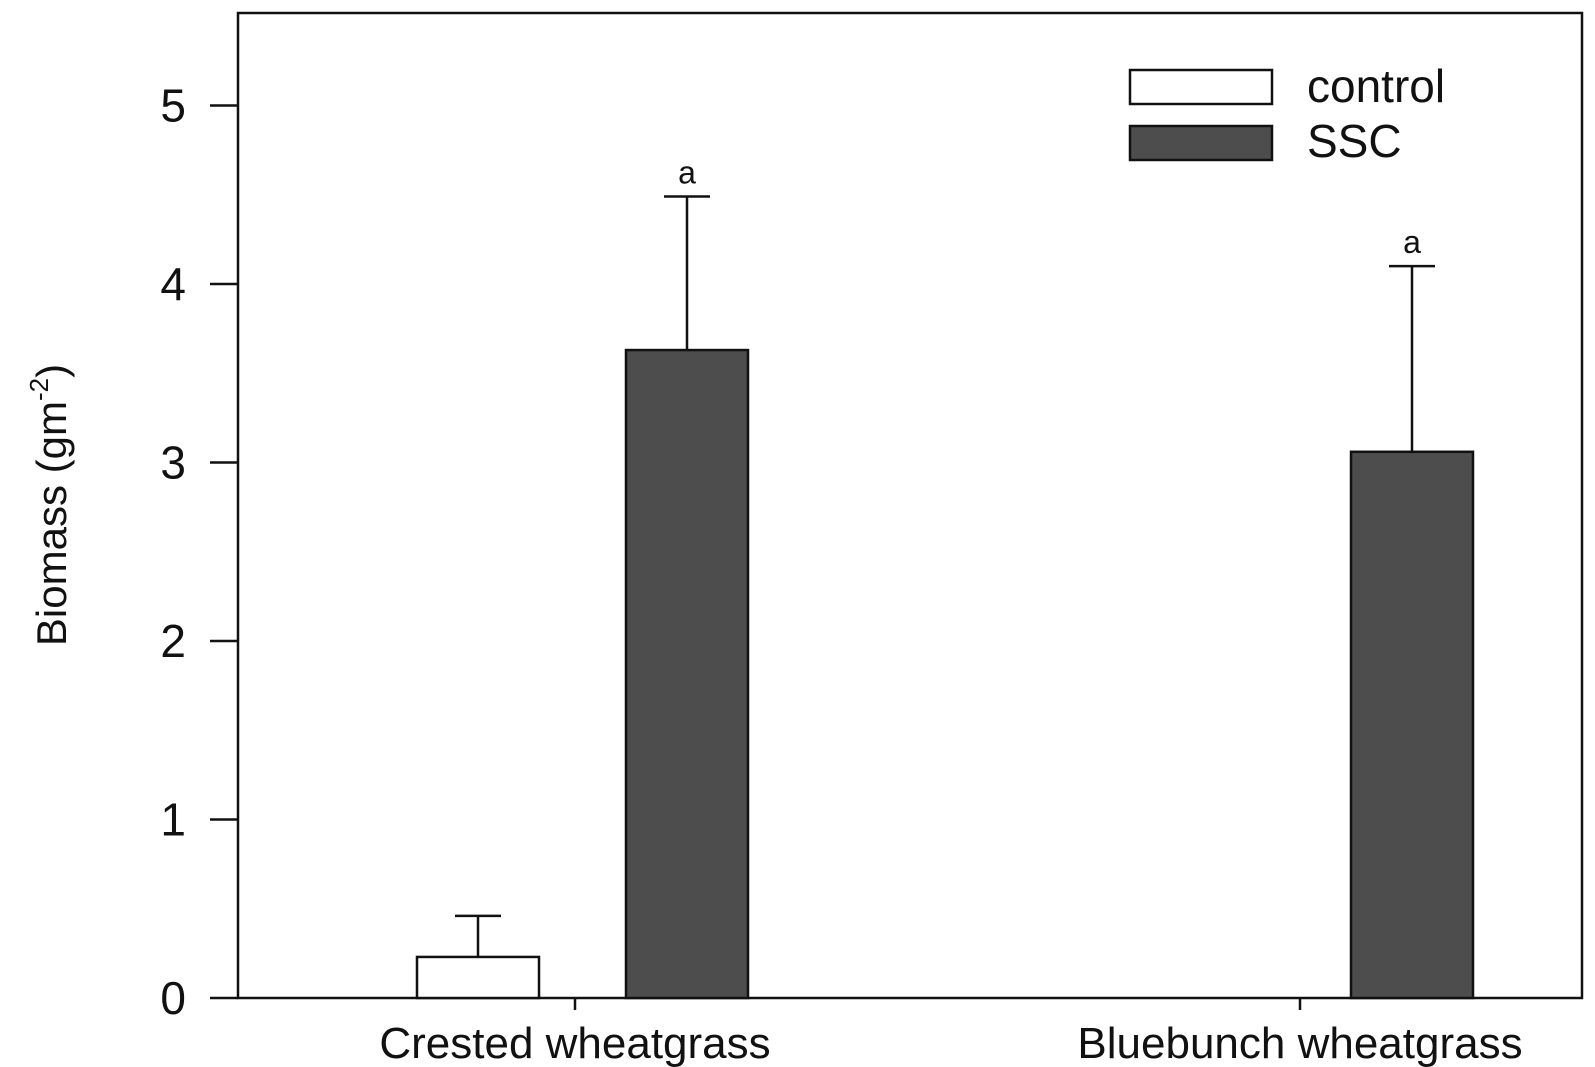  Describe the element at coordinates (1201, 143) in the screenshot. I see `legend-swatch-ssc` at that location.